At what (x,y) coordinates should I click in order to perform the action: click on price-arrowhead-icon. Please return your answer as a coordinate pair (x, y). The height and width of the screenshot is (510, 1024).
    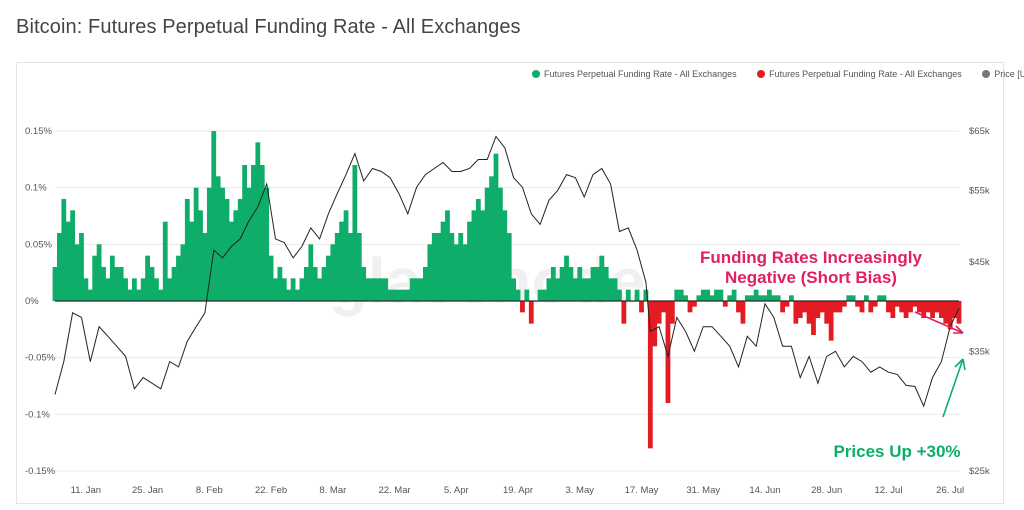
    Looking at the image, I should click on (960, 364).